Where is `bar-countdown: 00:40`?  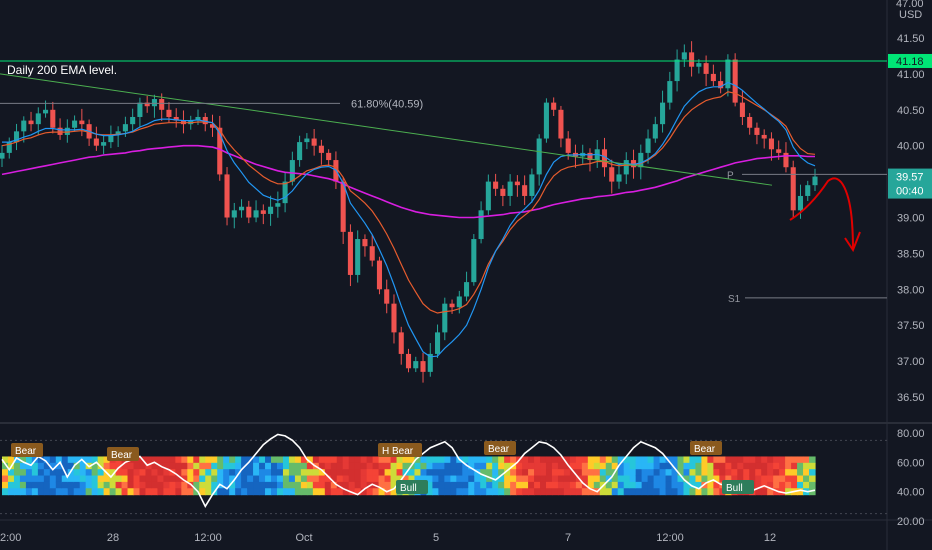 bar-countdown: 00:40 is located at coordinates (910, 192).